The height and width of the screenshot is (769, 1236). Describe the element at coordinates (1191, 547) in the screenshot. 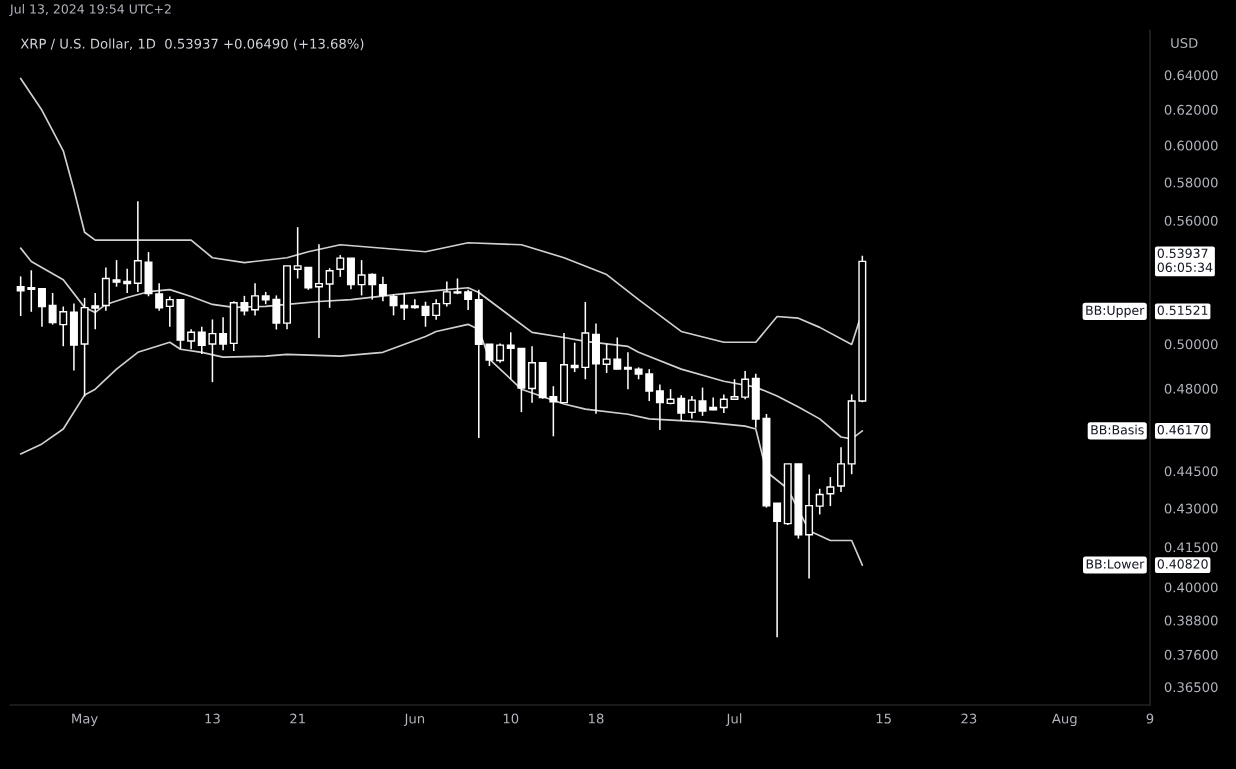

I see `y-tick-label: 0.41500` at that location.